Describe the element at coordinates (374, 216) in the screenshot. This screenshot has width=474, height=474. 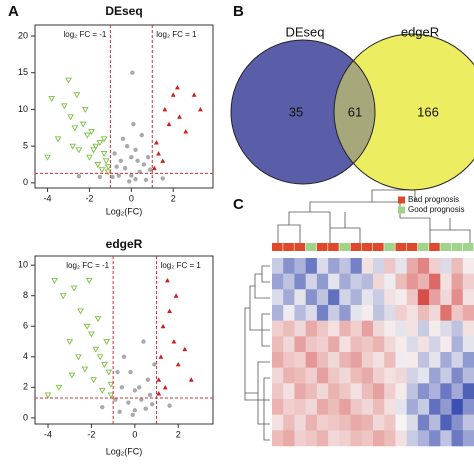
I see `column-dendrogram` at that location.